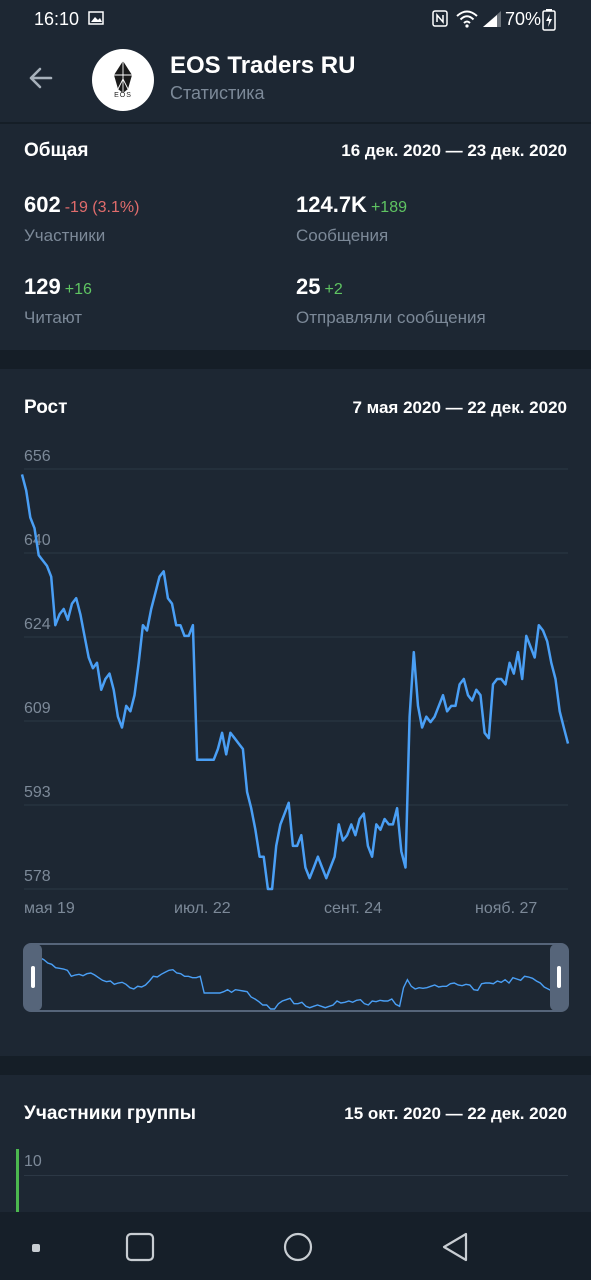 The width and height of the screenshot is (591, 1280). Describe the element at coordinates (295, 19) in the screenshot. I see `status-bar: 16:10 70%` at that location.